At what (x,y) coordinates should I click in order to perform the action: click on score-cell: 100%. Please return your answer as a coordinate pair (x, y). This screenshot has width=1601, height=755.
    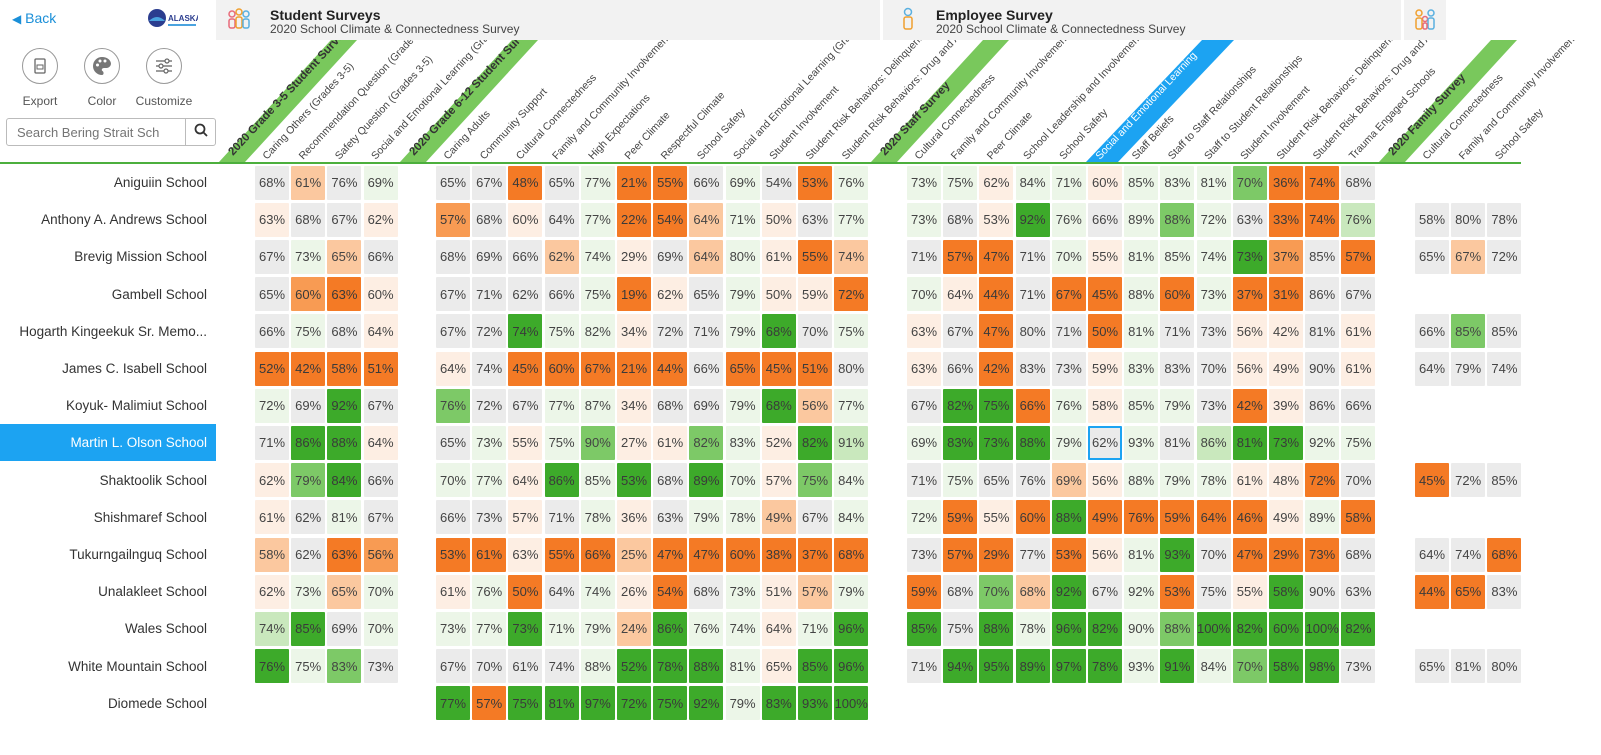
    Looking at the image, I should click on (851, 703).